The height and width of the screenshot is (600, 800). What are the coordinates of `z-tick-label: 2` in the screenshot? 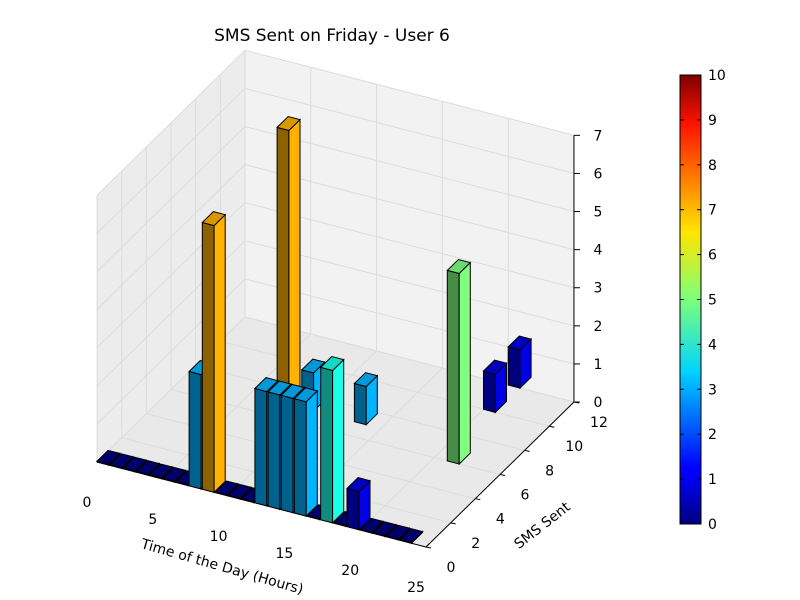 It's located at (597, 327).